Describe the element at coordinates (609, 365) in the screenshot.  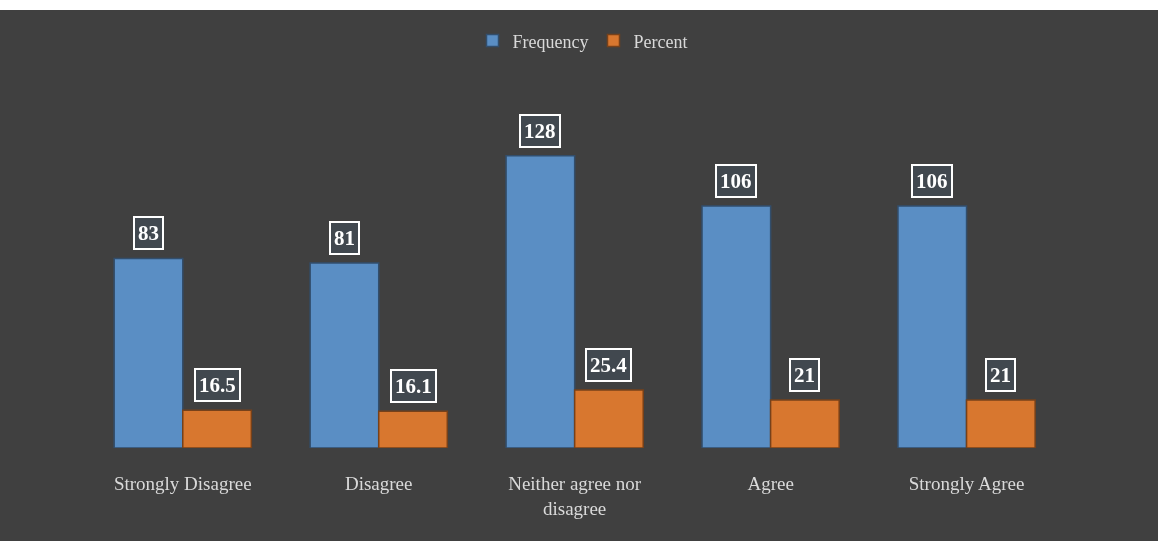
I see `data-label: 25.4` at that location.